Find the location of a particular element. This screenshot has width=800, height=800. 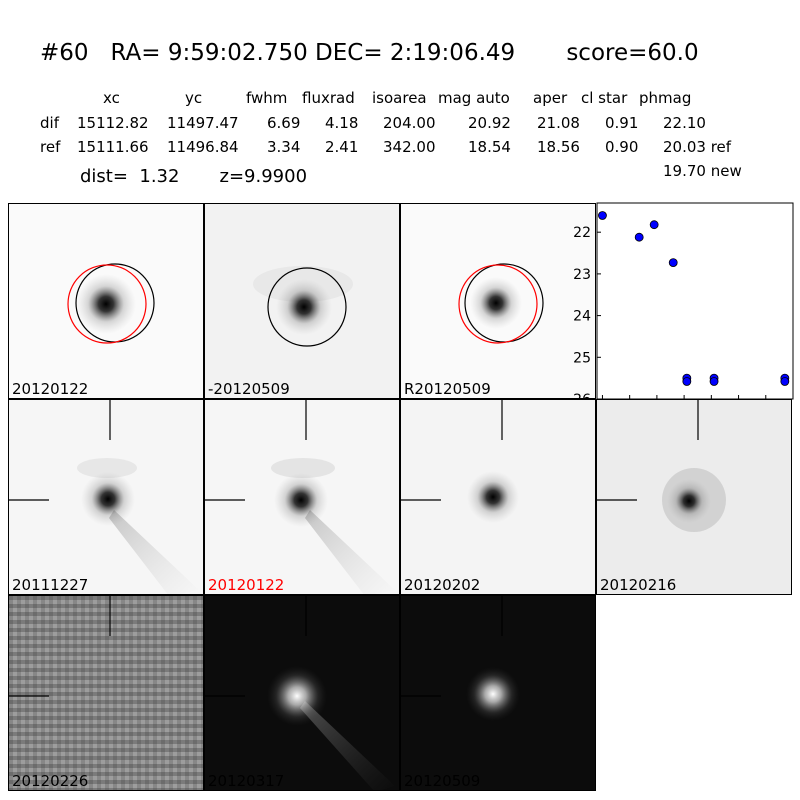

stamp-date-label: 20120226 is located at coordinates (50, 781).